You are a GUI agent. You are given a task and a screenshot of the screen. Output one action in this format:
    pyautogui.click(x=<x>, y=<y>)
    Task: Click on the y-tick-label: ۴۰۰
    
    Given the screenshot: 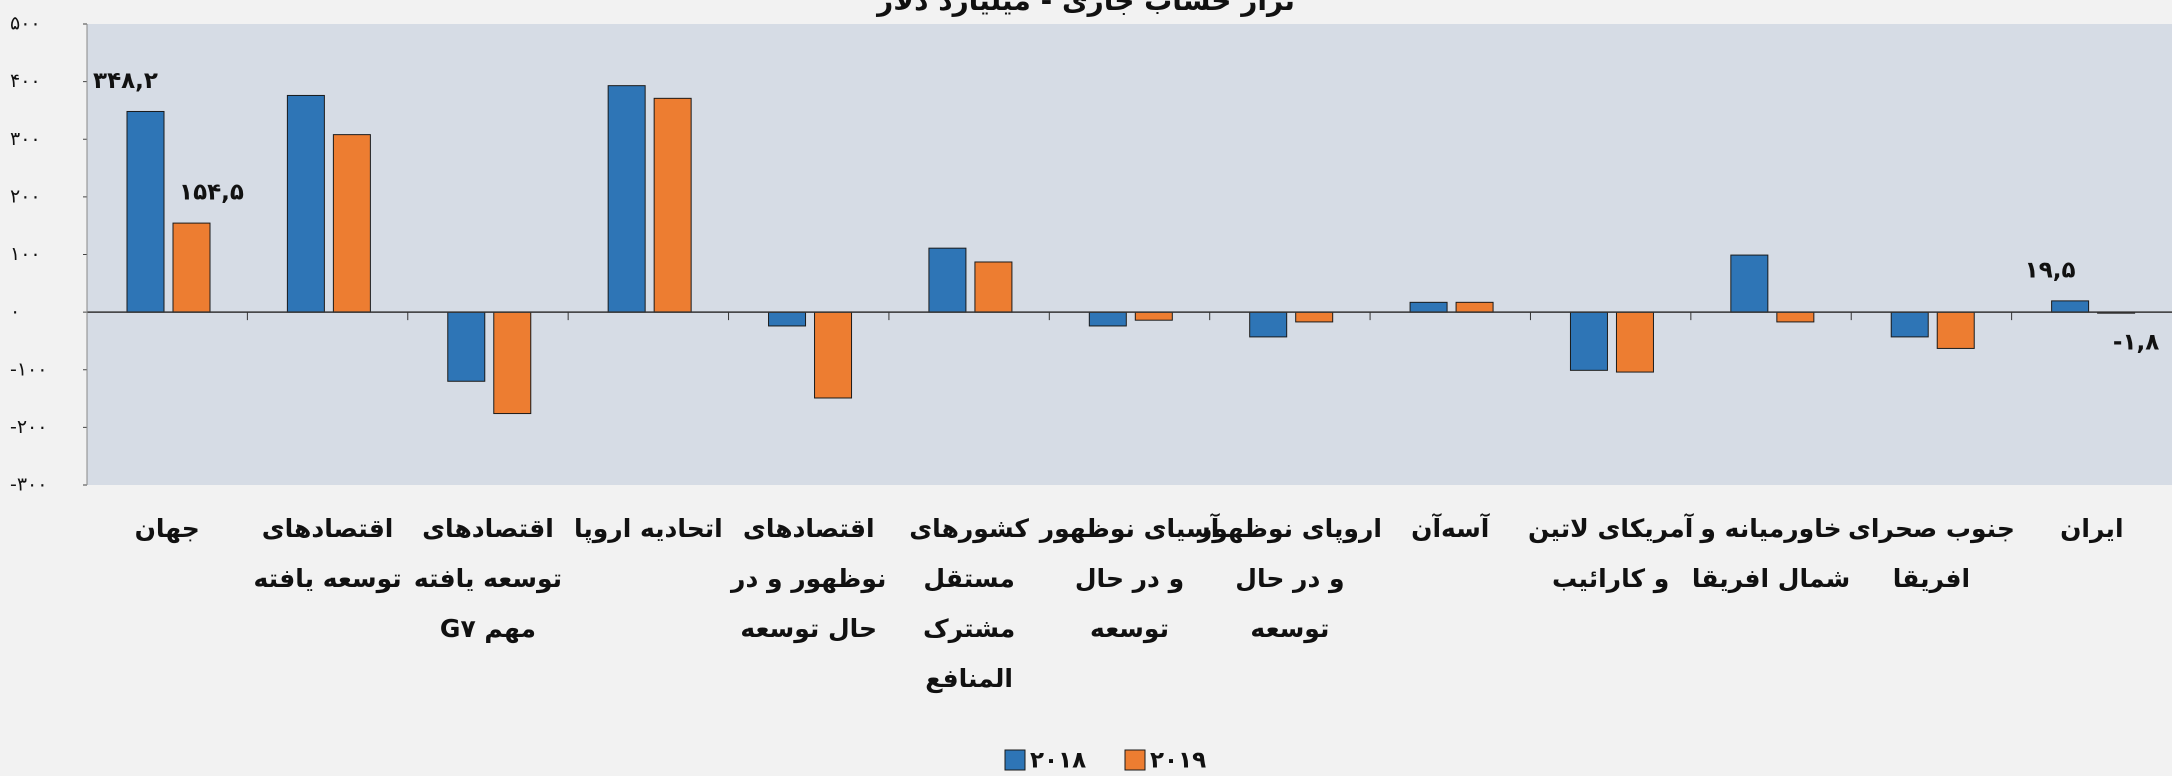 What is the action you would take?
    pyautogui.click(x=25, y=81)
    